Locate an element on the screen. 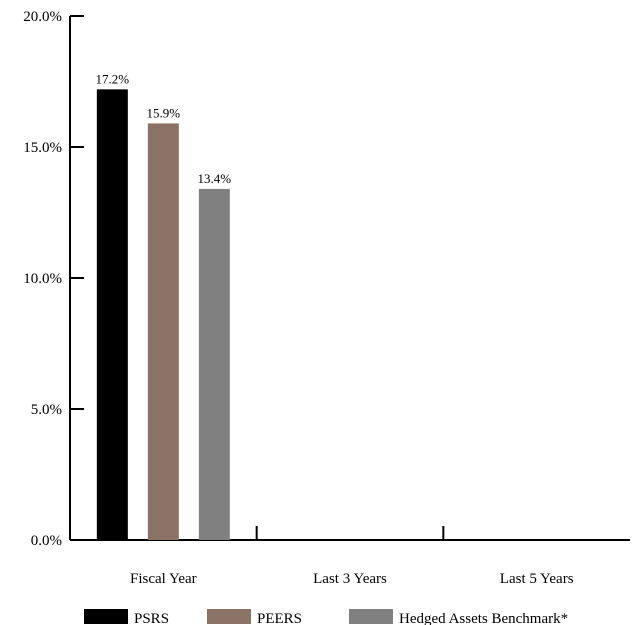  data-labels: 17.2% 15.9% 13.4% is located at coordinates (164, 128).